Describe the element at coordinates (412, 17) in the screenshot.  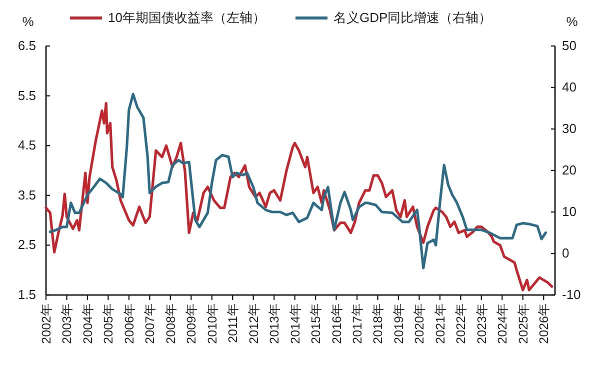
I see `legend-label: 名义GDP同比增速（右轴）` at that location.